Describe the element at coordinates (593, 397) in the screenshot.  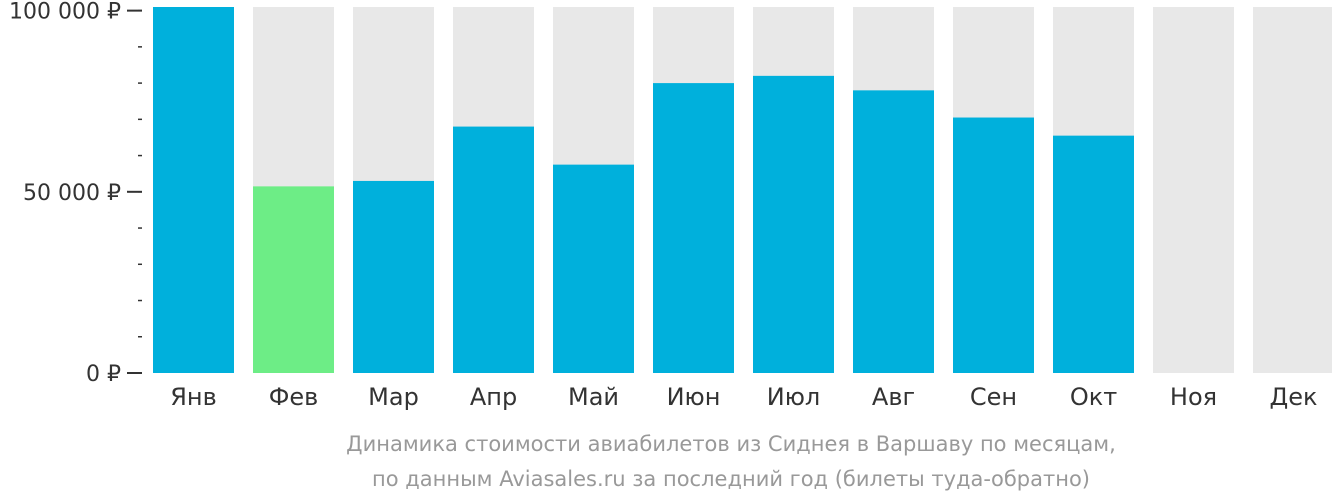
I see `x-tick-label: Май` at that location.